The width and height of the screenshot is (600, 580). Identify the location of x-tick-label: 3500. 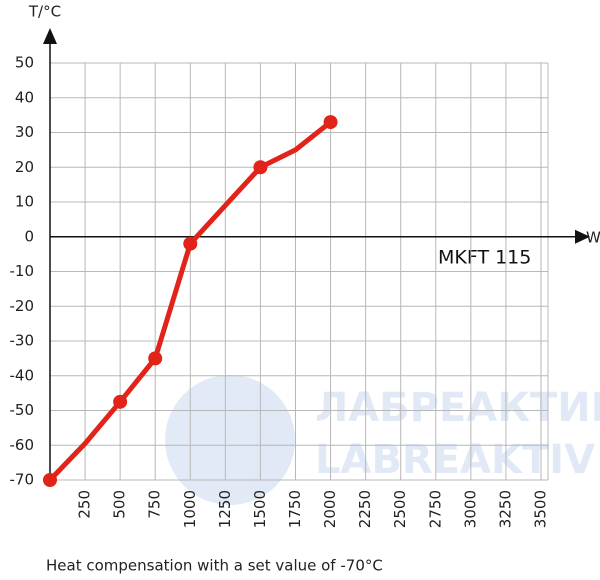
(540, 509).